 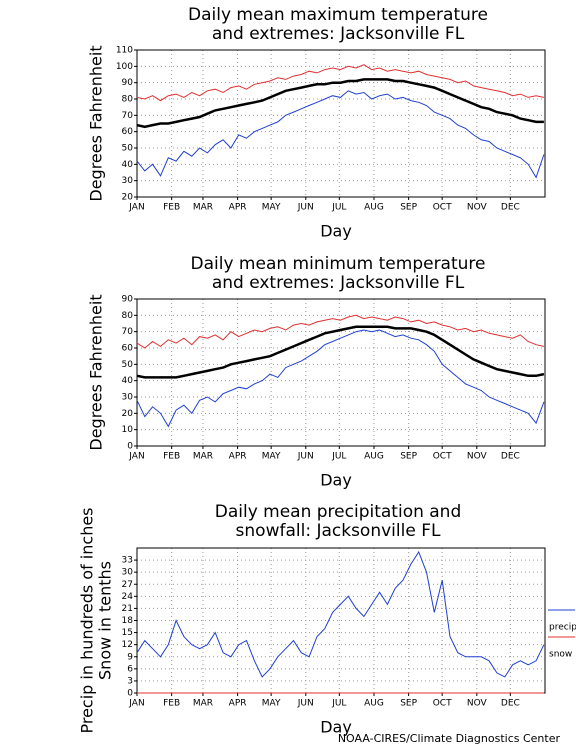 What do you see at coordinates (130, 669) in the screenshot?
I see `y-tick-label: 6` at bounding box center [130, 669].